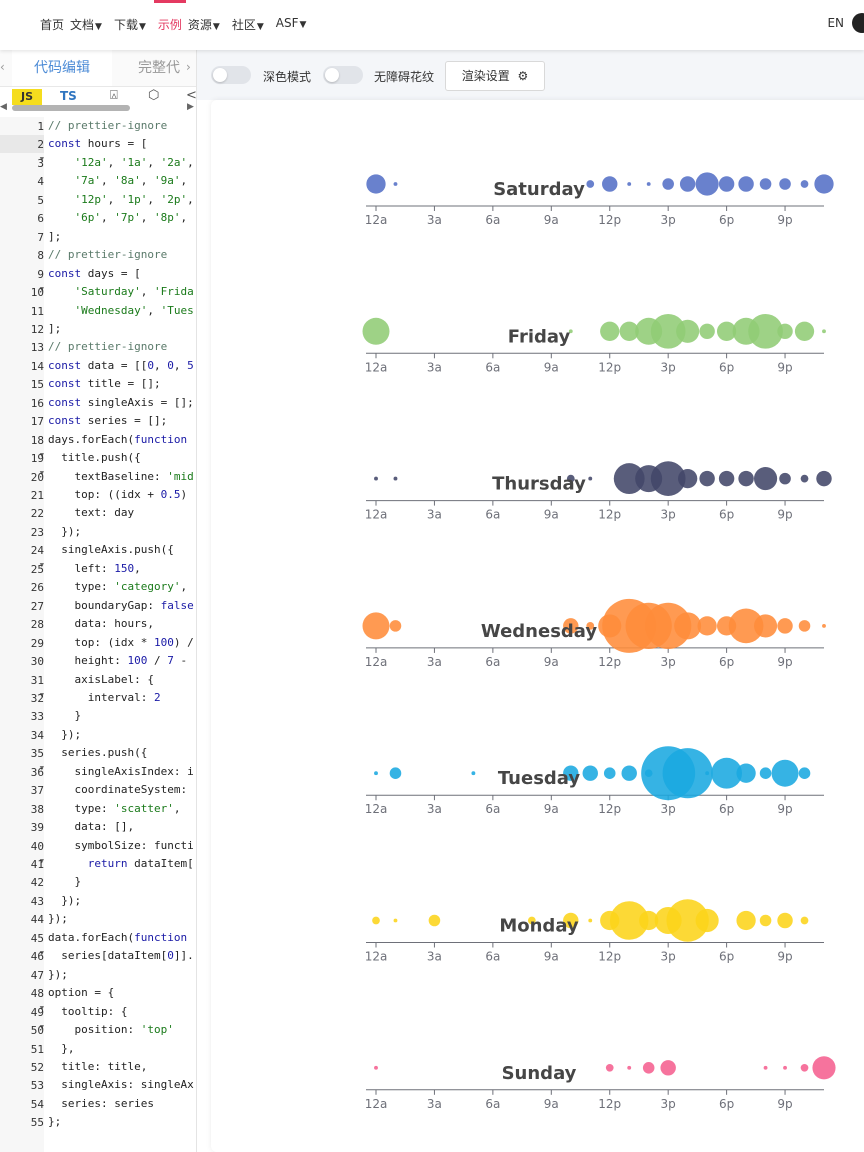  What do you see at coordinates (97, 107) in the screenshot?
I see `horizontal-scroll-bar: ◀ ▶` at bounding box center [97, 107].